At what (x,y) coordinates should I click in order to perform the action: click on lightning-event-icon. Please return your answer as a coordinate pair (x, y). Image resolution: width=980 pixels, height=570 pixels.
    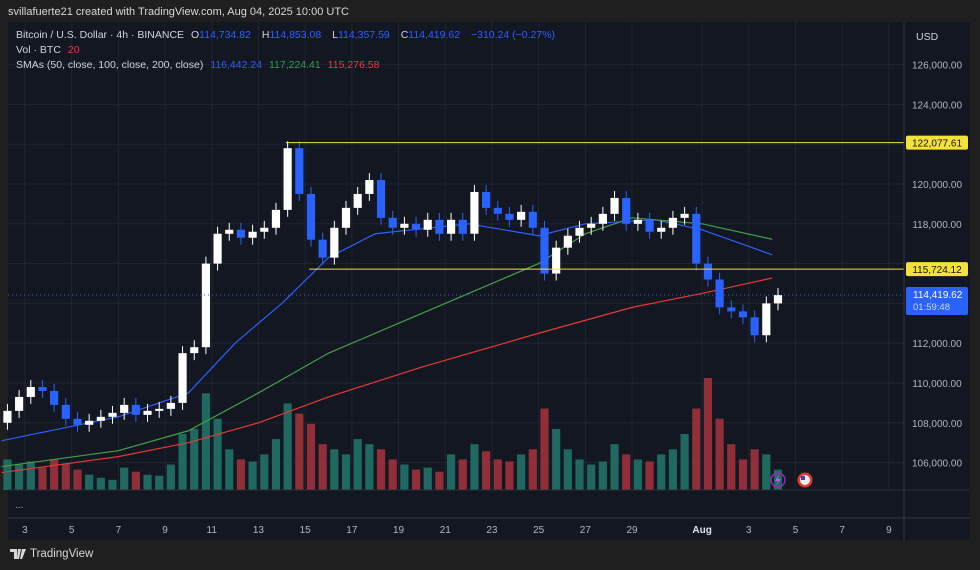
    Looking at the image, I should click on (778, 480).